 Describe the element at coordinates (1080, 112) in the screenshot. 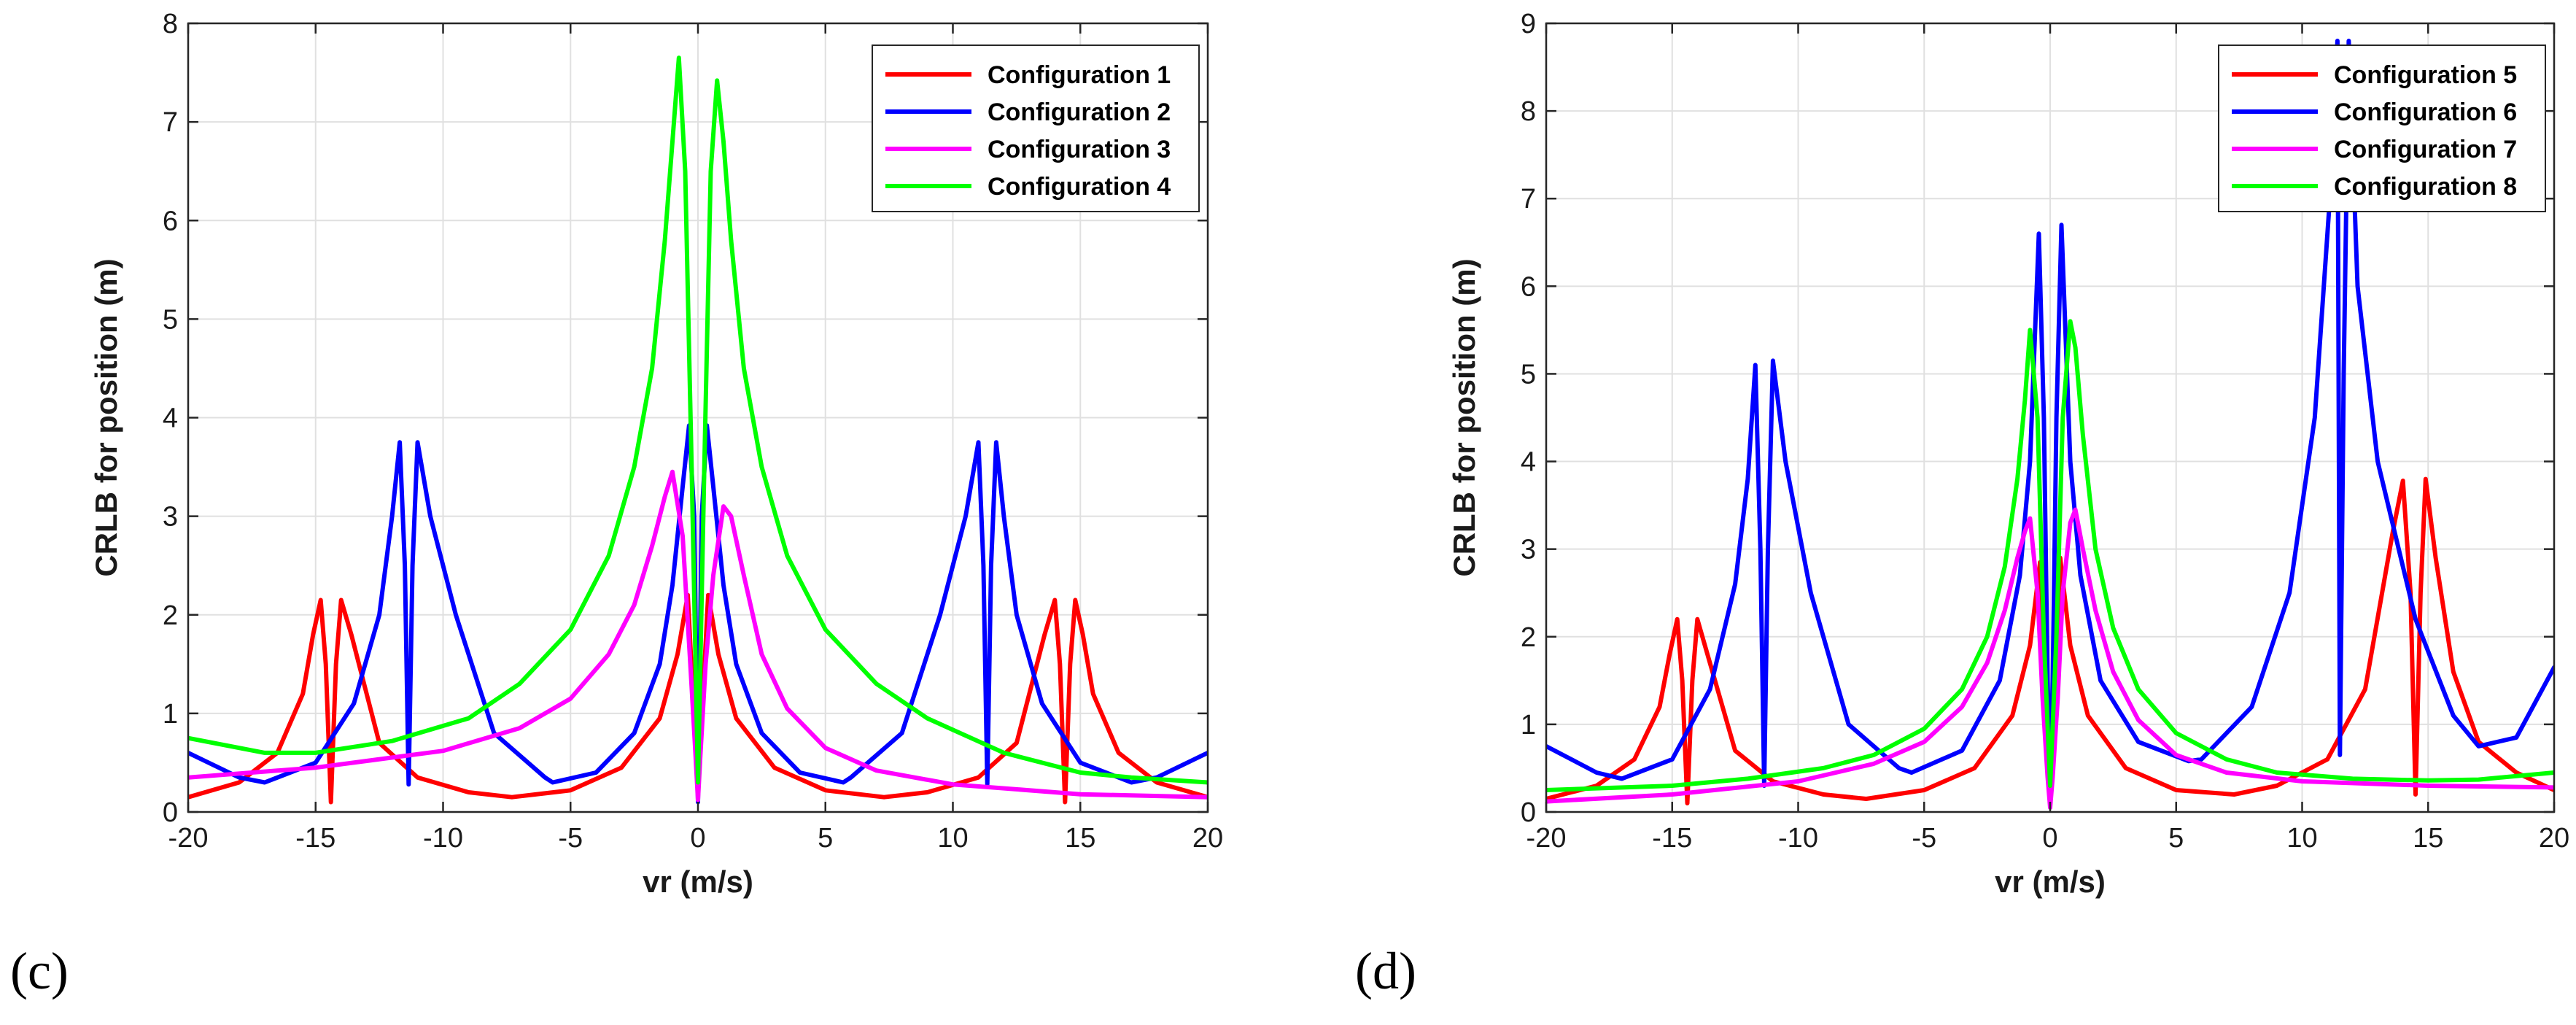

I see `legend-label-configuration-2: Configuration 2` at that location.